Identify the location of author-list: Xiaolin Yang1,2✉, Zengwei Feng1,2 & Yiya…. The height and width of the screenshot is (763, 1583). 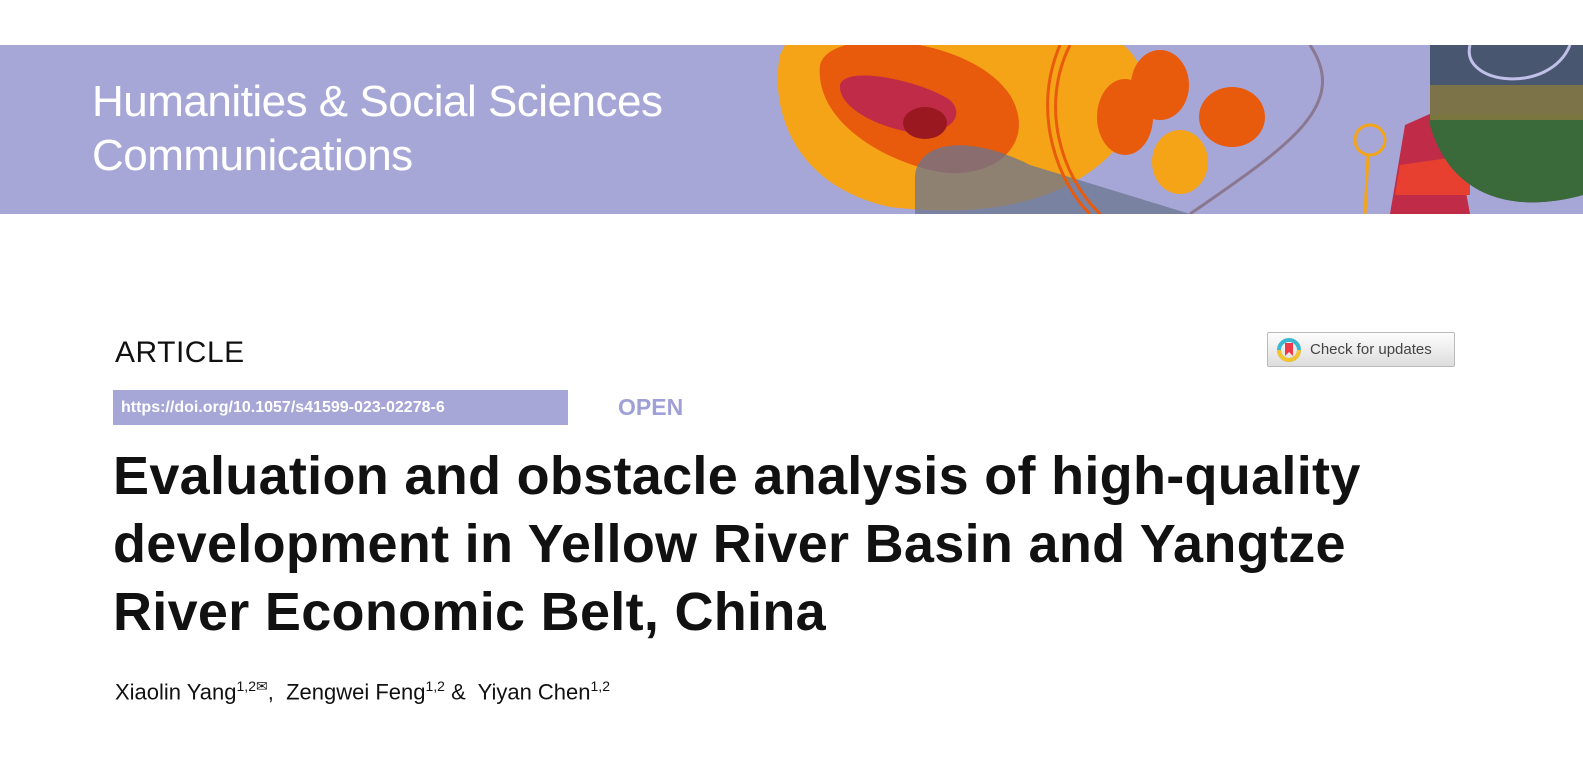
(362, 691).